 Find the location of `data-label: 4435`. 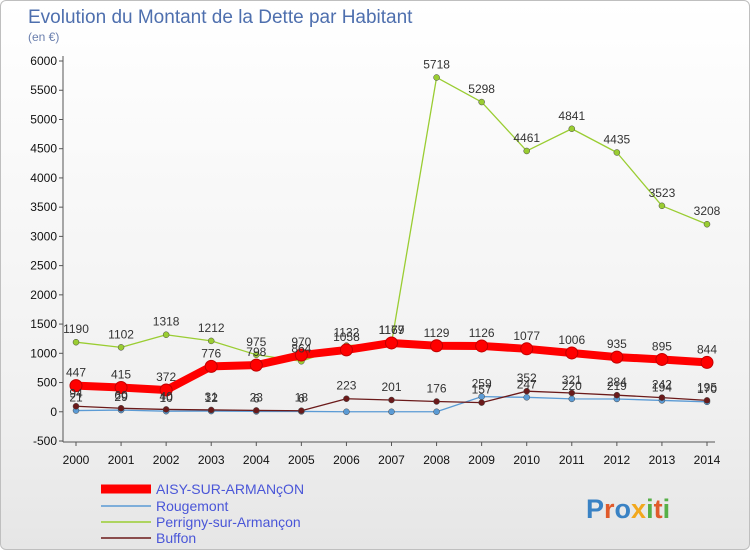

data-label: 4435 is located at coordinates (617, 139).